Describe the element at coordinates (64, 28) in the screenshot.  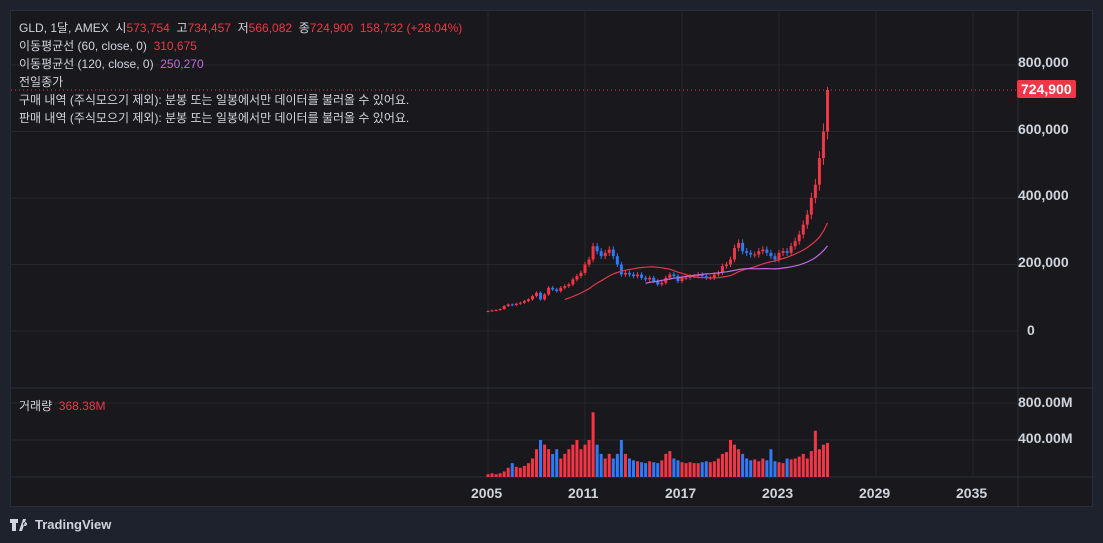
I see `symbol-label: GLD, 1달, AMEX` at that location.